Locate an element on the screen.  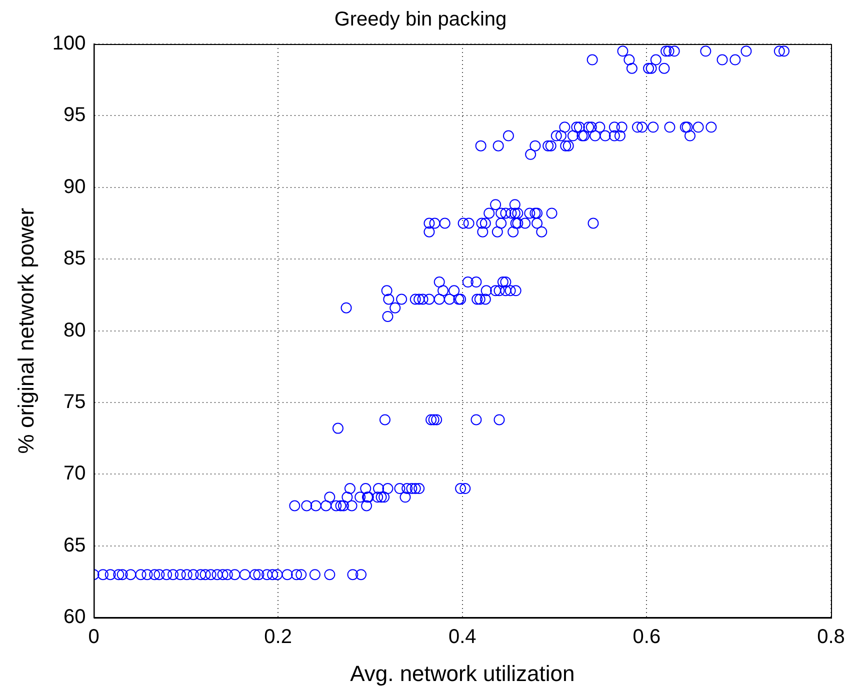
y-tick-label: 70 is located at coordinates (75, 473).